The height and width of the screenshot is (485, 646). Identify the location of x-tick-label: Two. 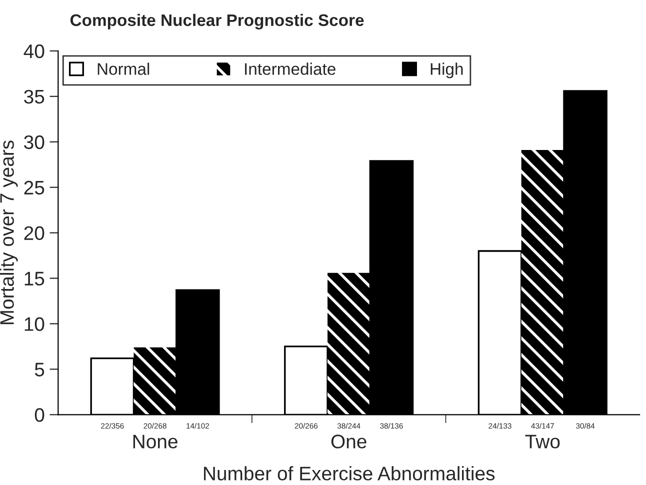
(542, 441).